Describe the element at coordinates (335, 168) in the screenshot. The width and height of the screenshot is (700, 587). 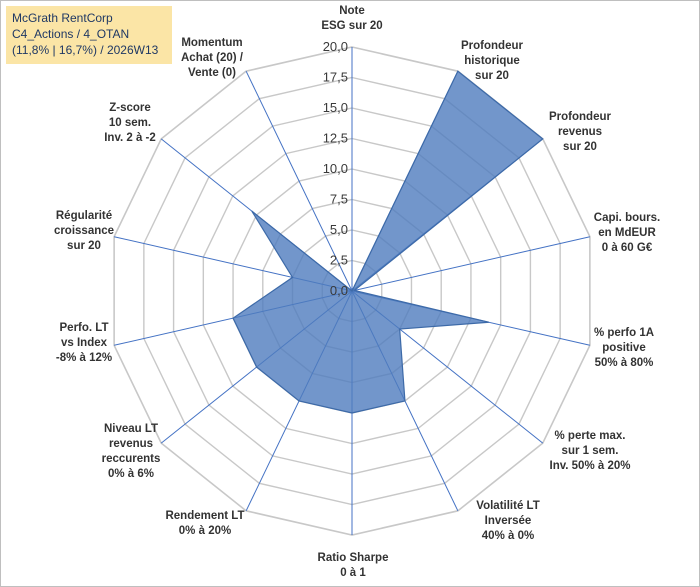
I see `tick-label: 10,0` at that location.